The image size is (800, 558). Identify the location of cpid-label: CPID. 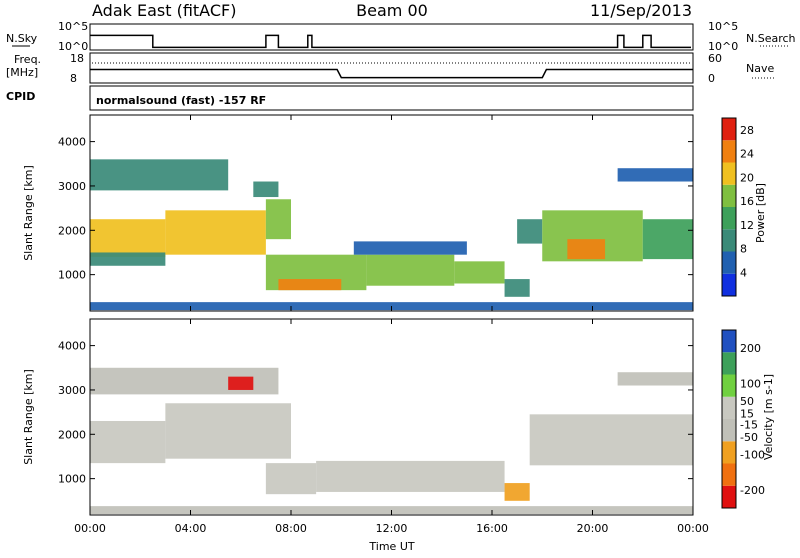
(20, 96).